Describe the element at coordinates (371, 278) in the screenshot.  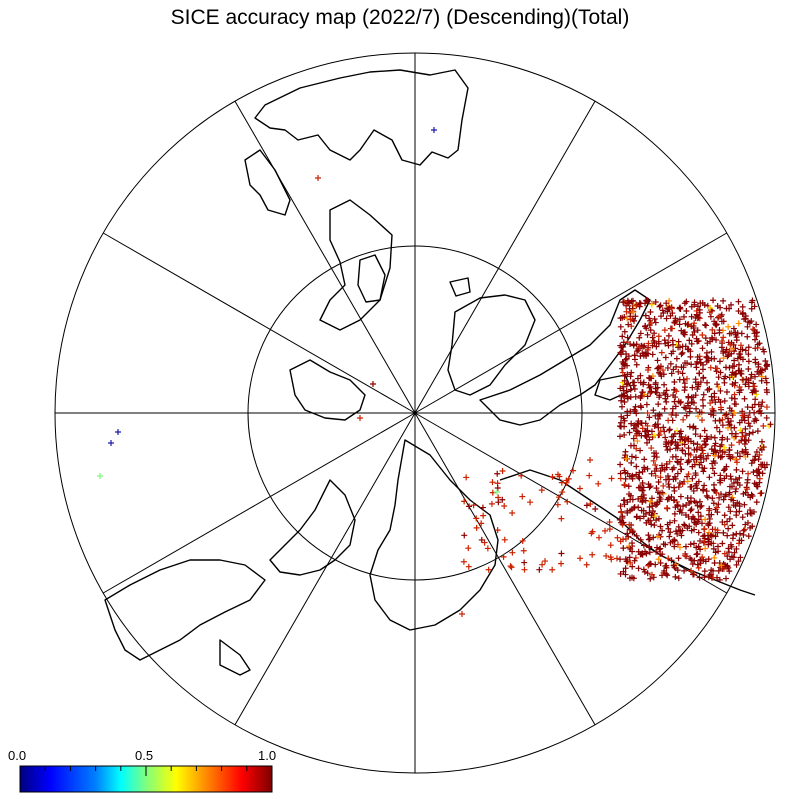
I see `coast-ellesmere` at that location.